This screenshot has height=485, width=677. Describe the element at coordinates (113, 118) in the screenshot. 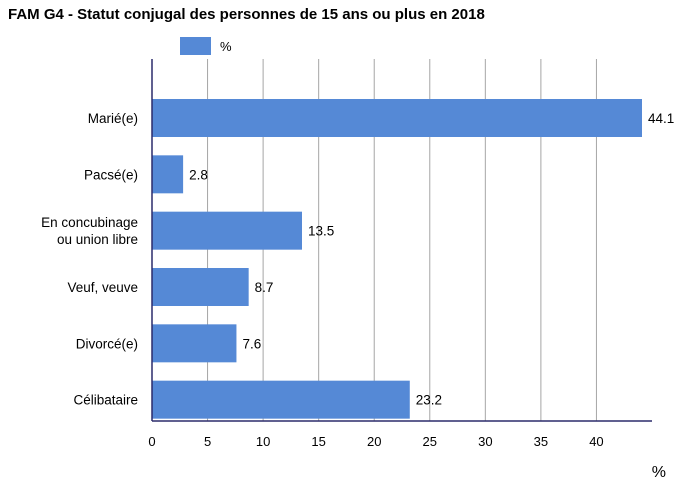

I see `category-label: Marié(e)` at that location.